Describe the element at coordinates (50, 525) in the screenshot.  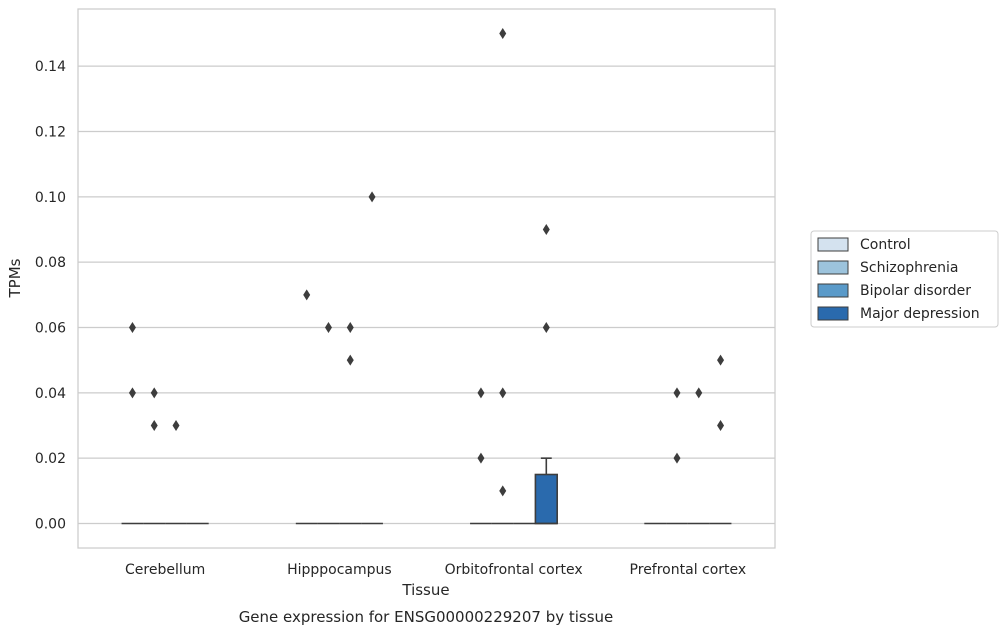
I see `y-tick-label: 0.00` at that location.